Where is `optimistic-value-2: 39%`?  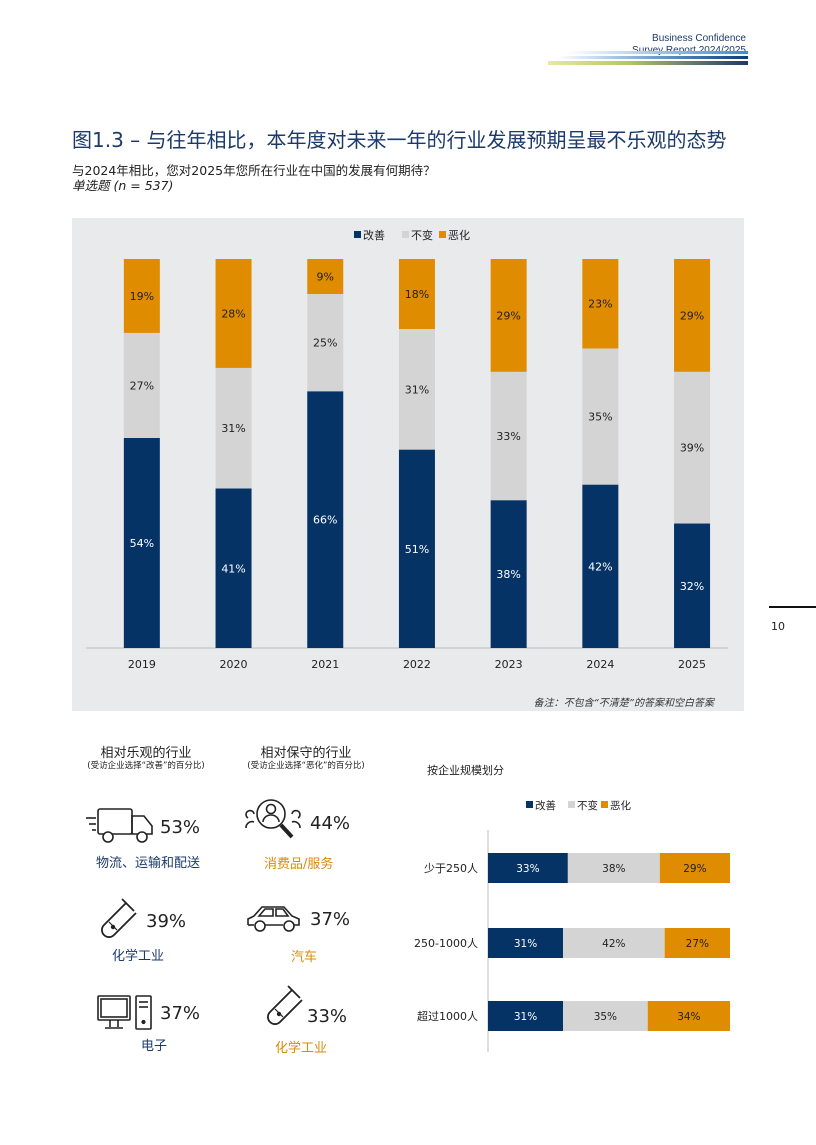
optimistic-value-2: 39% is located at coordinates (166, 921).